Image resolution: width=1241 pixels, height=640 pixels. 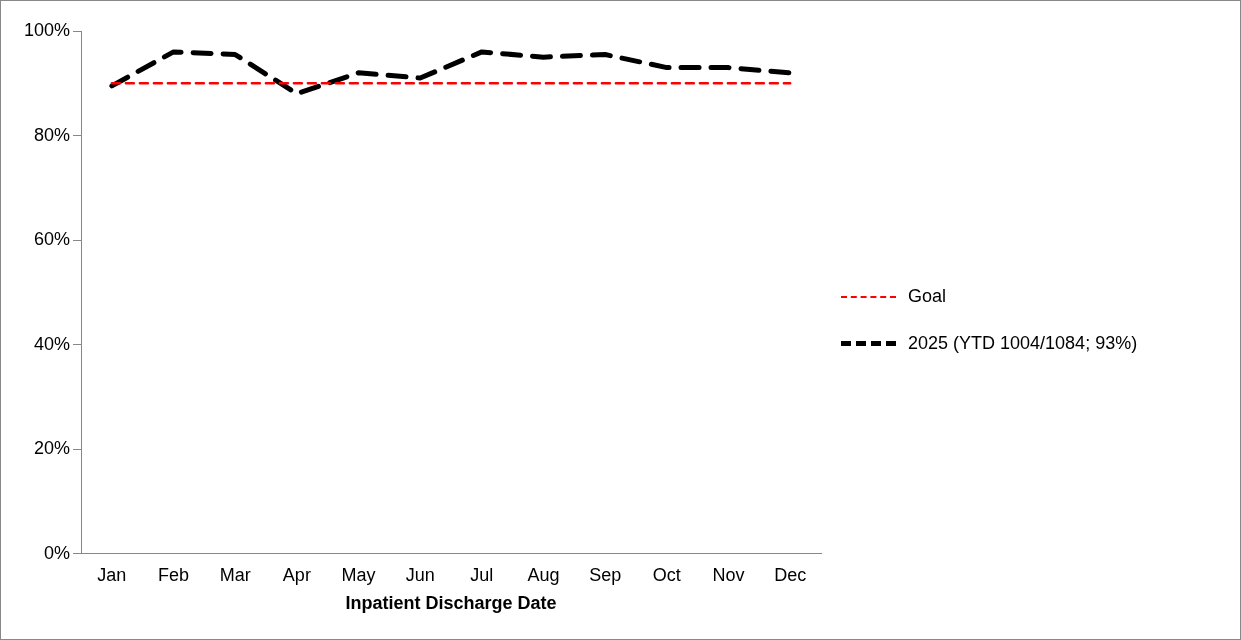 What do you see at coordinates (52, 448) in the screenshot?
I see `y-tick-label: 20%` at bounding box center [52, 448].